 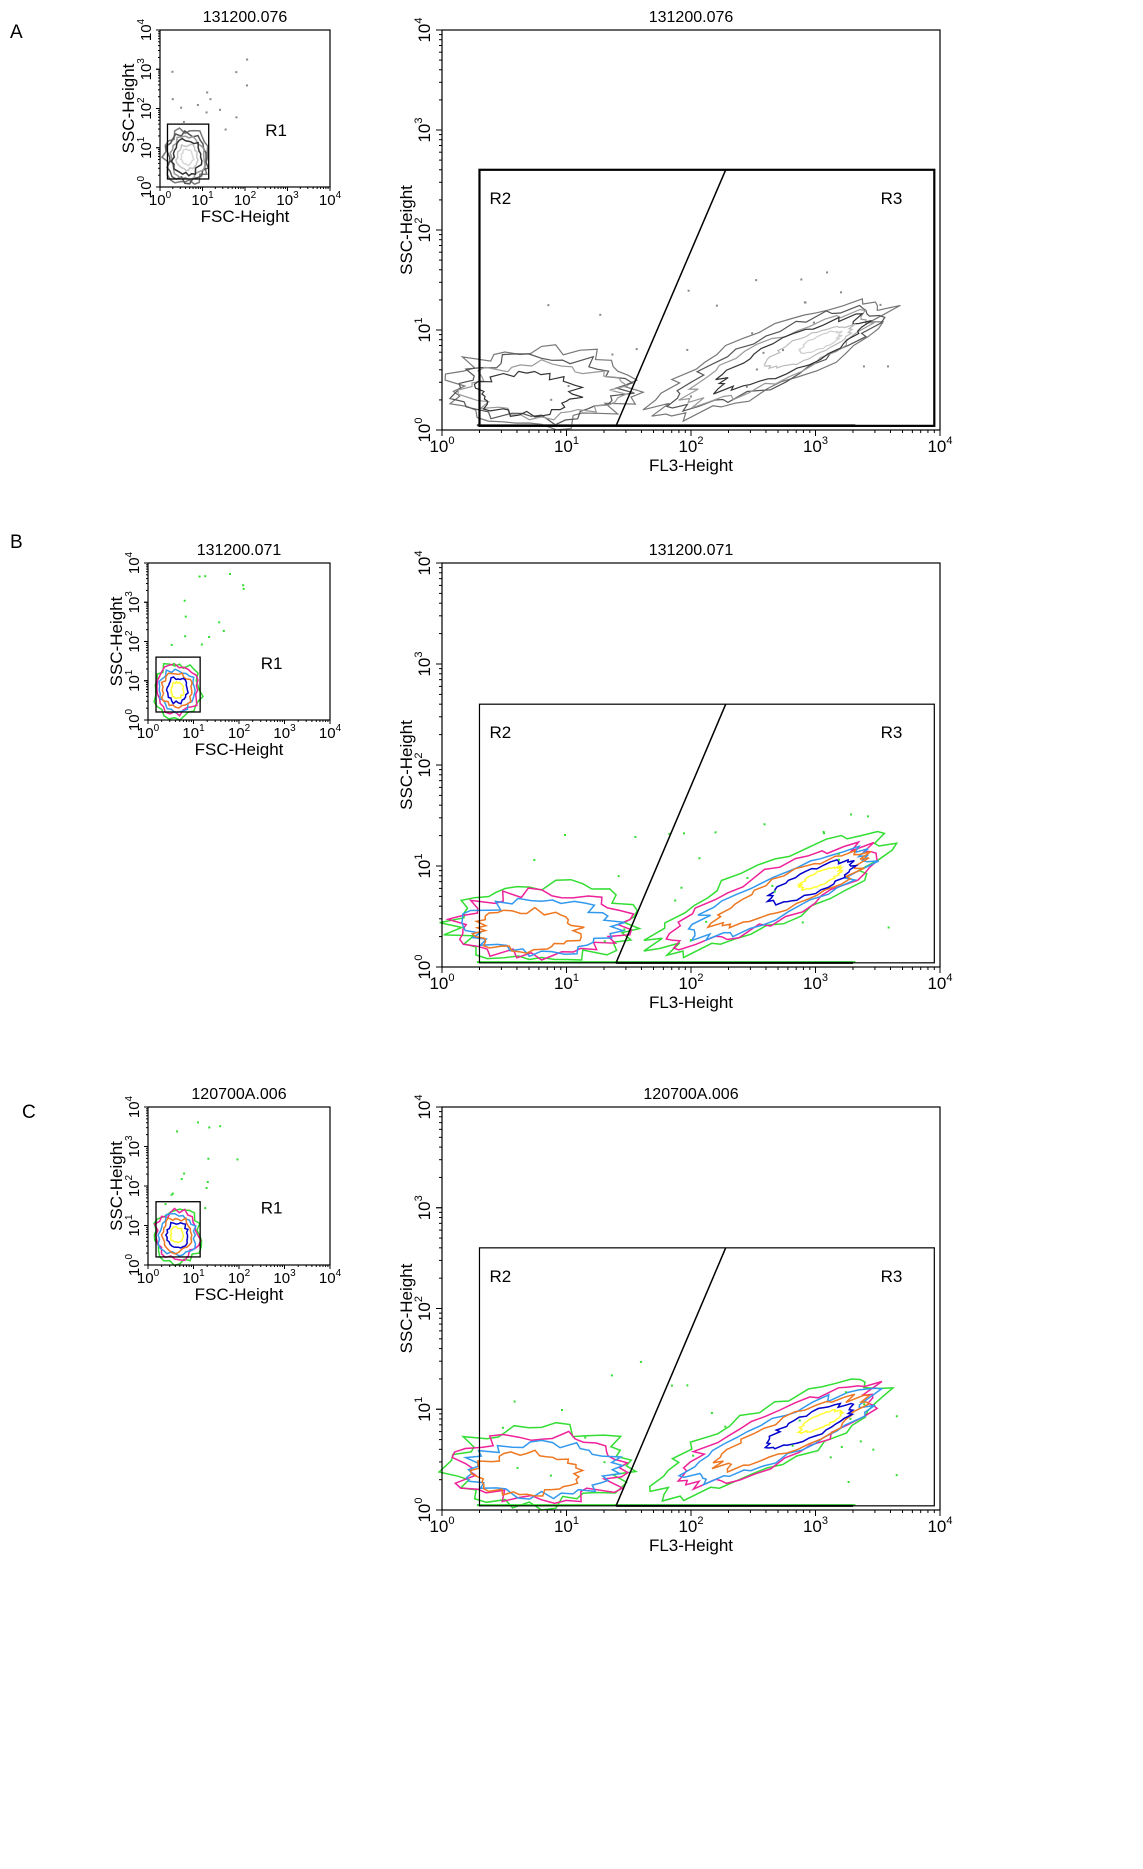 I want to click on x-axis-label: FSC-Height, so click(x=245, y=216).